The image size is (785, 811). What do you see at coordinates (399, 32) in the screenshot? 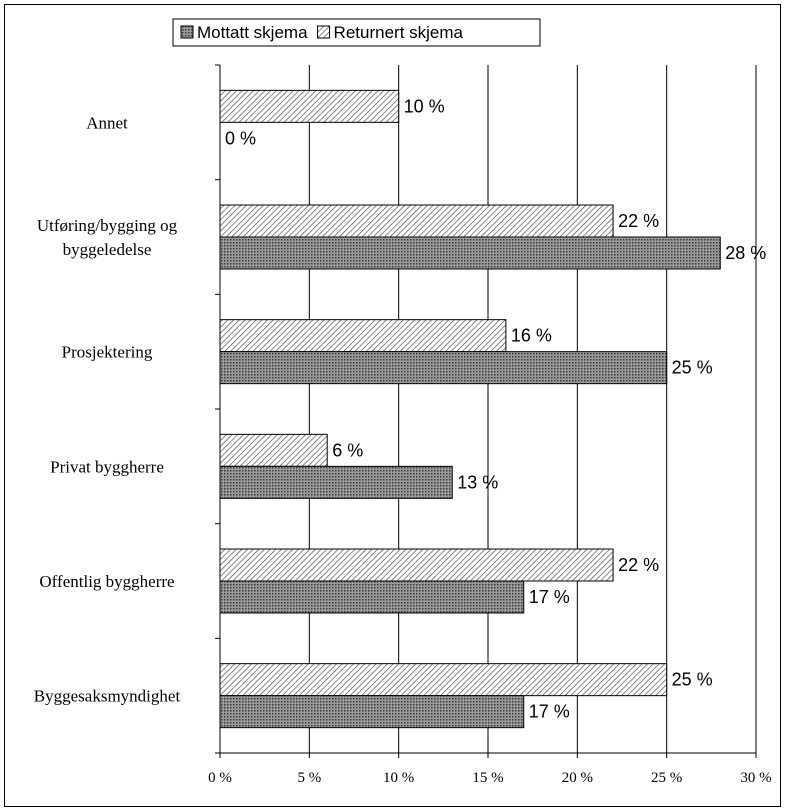
I see `legend-label: Returnert skjema` at bounding box center [399, 32].